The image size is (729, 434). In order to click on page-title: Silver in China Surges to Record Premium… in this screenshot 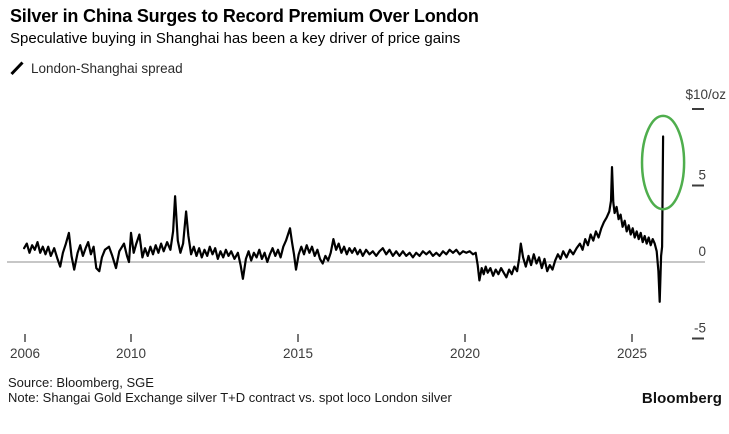, I will do `click(244, 16)`.